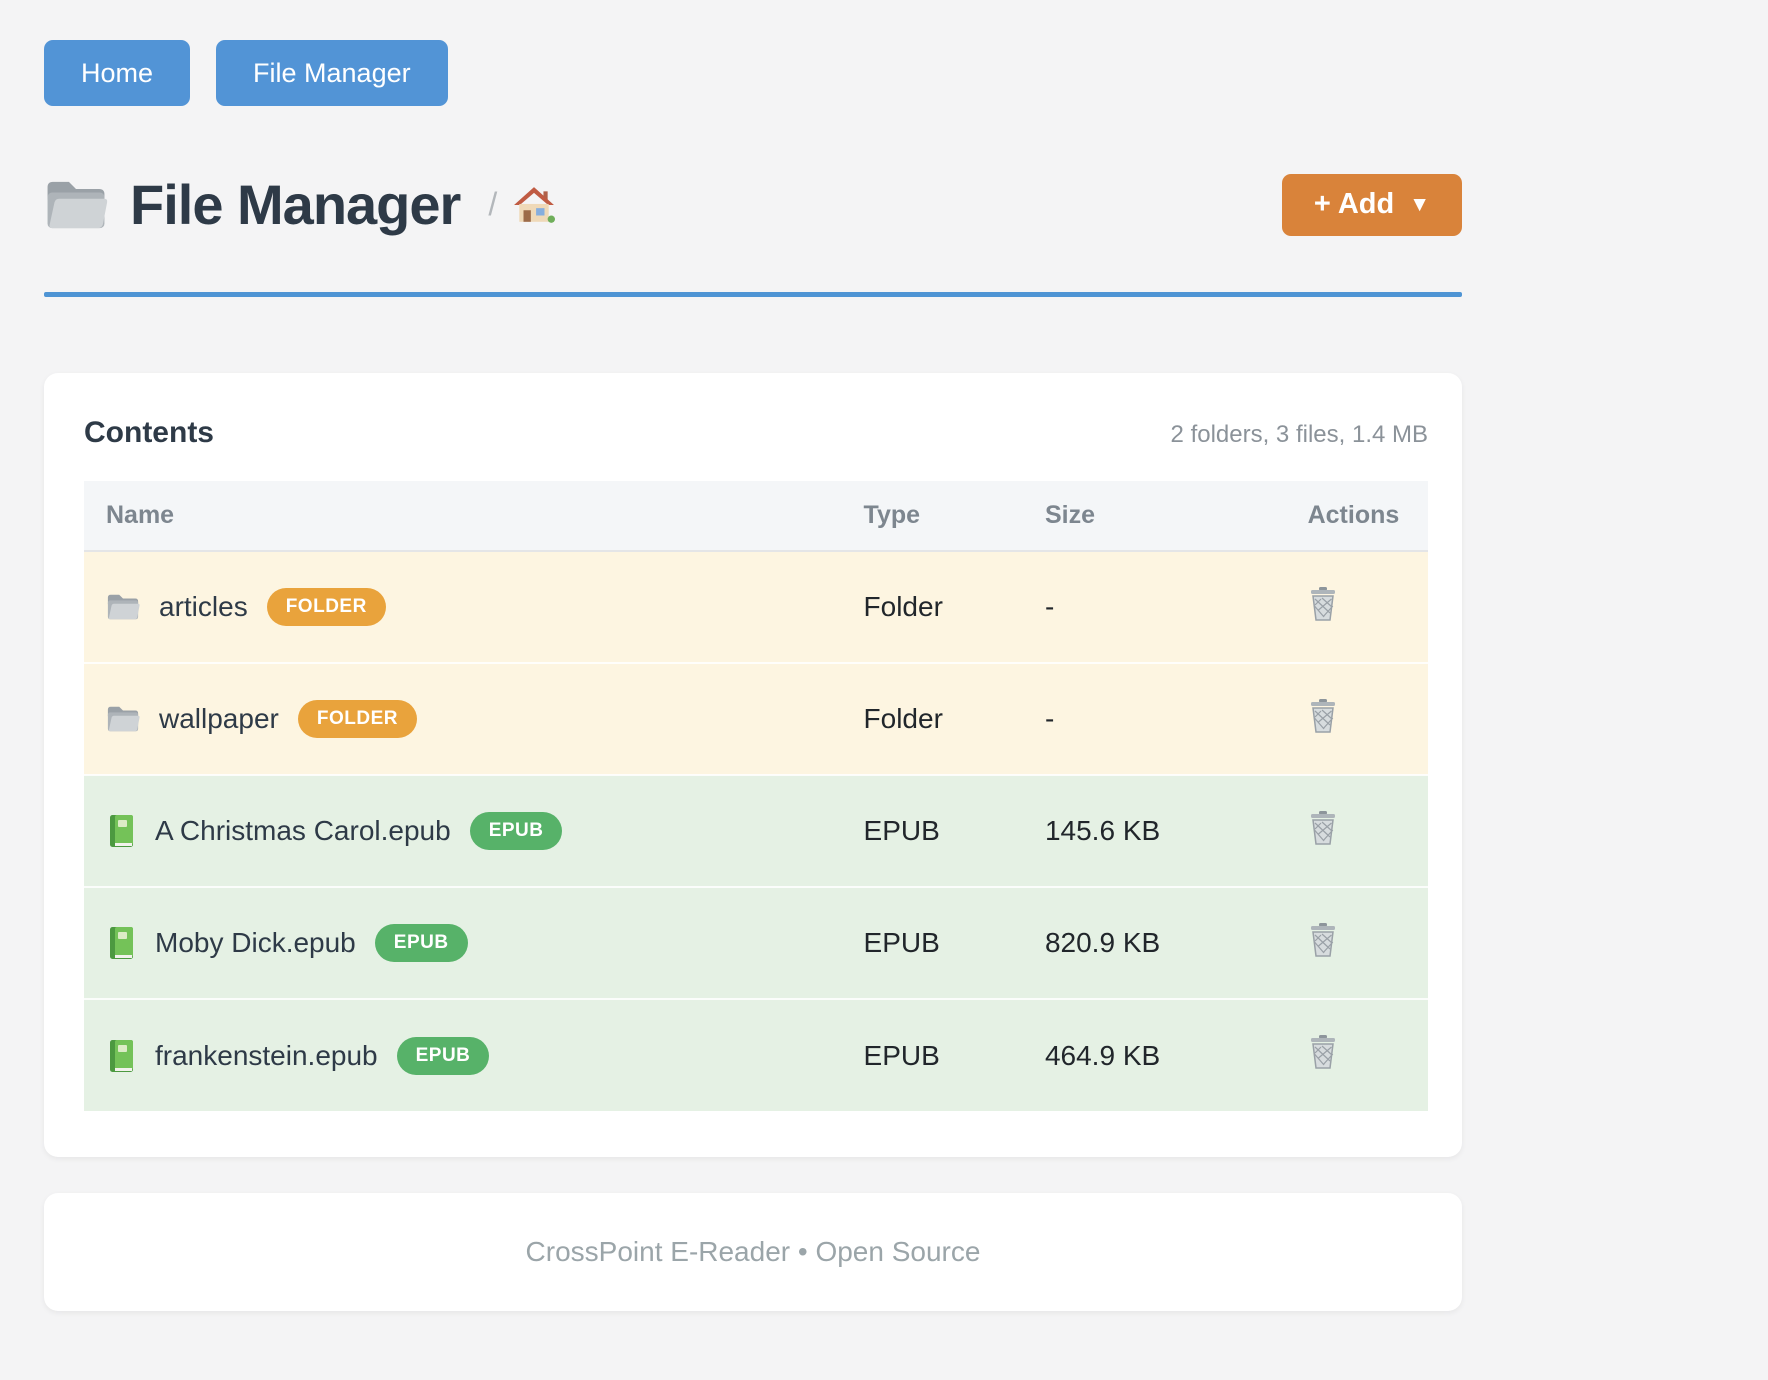 The height and width of the screenshot is (1380, 1768). Describe the element at coordinates (1169, 1054) in the screenshot. I see `file-size: 464.9 KB` at that location.